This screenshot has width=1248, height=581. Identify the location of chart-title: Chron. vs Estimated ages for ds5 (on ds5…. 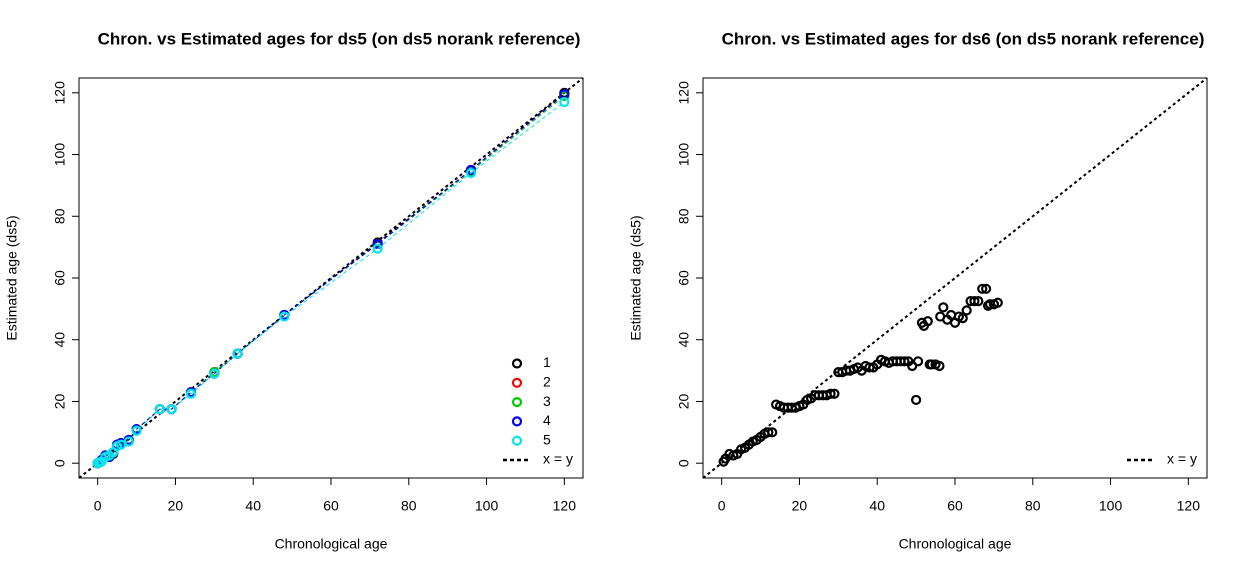
(339, 38).